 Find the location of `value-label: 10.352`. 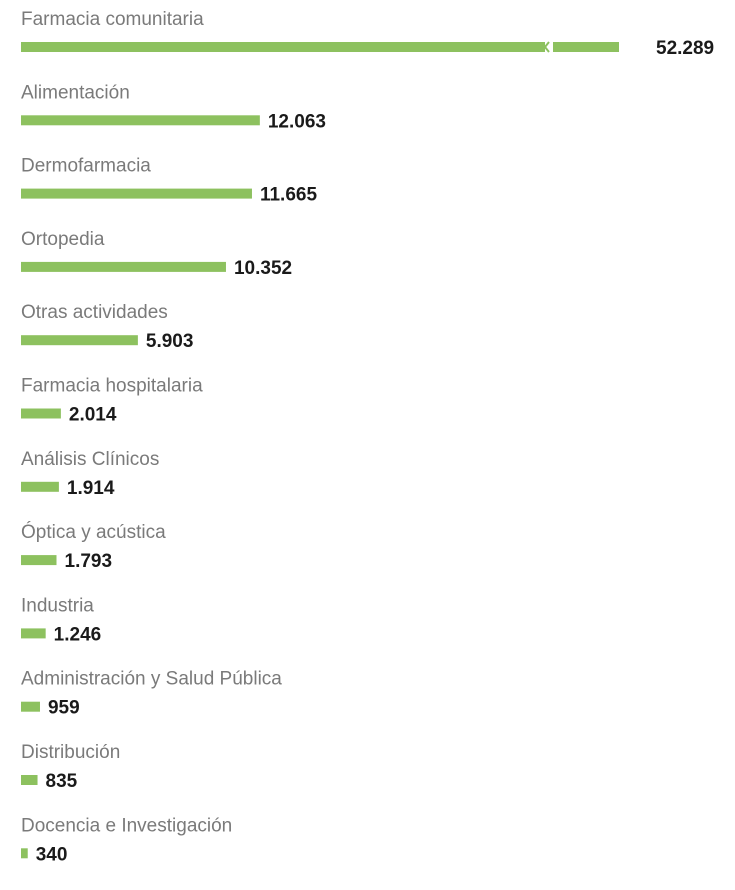

value-label: 10.352 is located at coordinates (263, 268).